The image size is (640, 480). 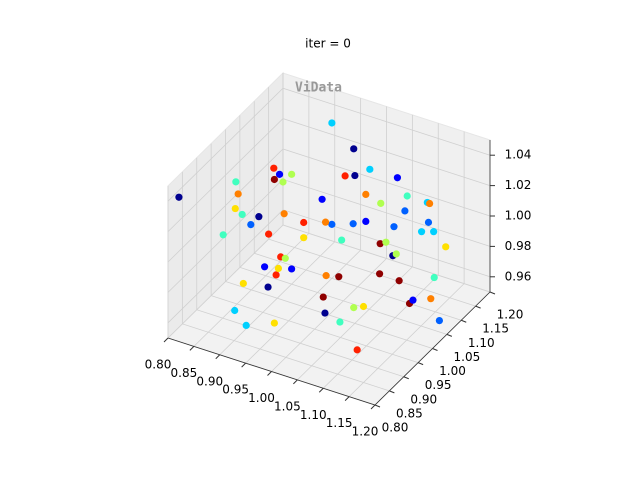 I want to click on z-tick-label: 1.04, so click(x=518, y=155).